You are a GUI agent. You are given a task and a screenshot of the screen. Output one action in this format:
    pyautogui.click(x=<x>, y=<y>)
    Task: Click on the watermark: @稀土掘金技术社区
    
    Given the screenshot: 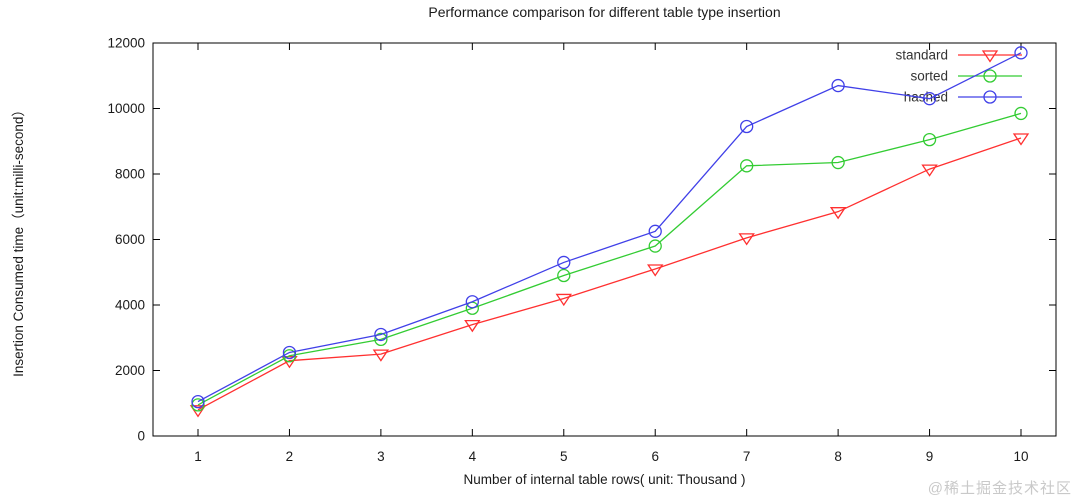 What is the action you would take?
    pyautogui.click(x=999, y=488)
    